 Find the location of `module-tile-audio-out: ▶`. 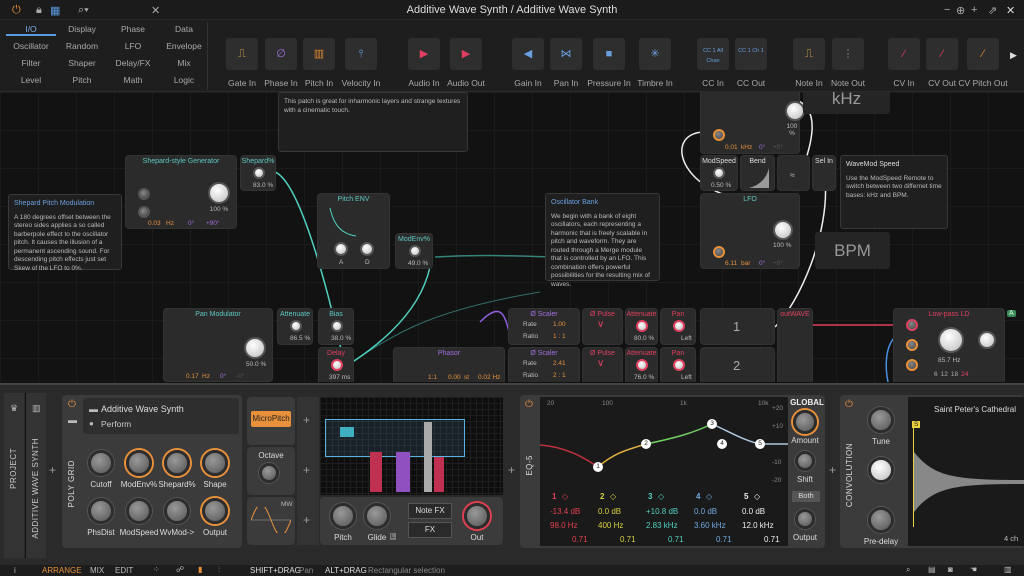

module-tile-audio-out: ▶ is located at coordinates (466, 54).